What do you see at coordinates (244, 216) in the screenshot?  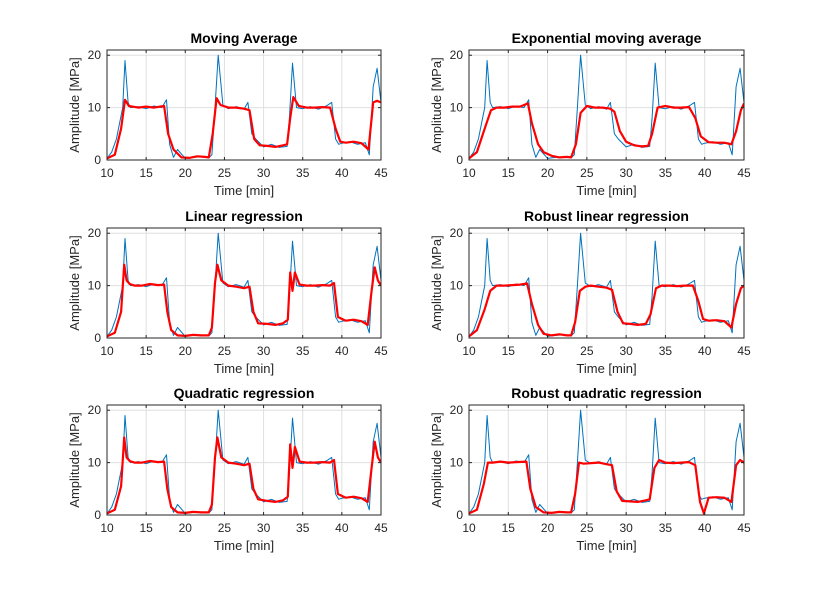 I see `chart-title: Linear regression` at bounding box center [244, 216].